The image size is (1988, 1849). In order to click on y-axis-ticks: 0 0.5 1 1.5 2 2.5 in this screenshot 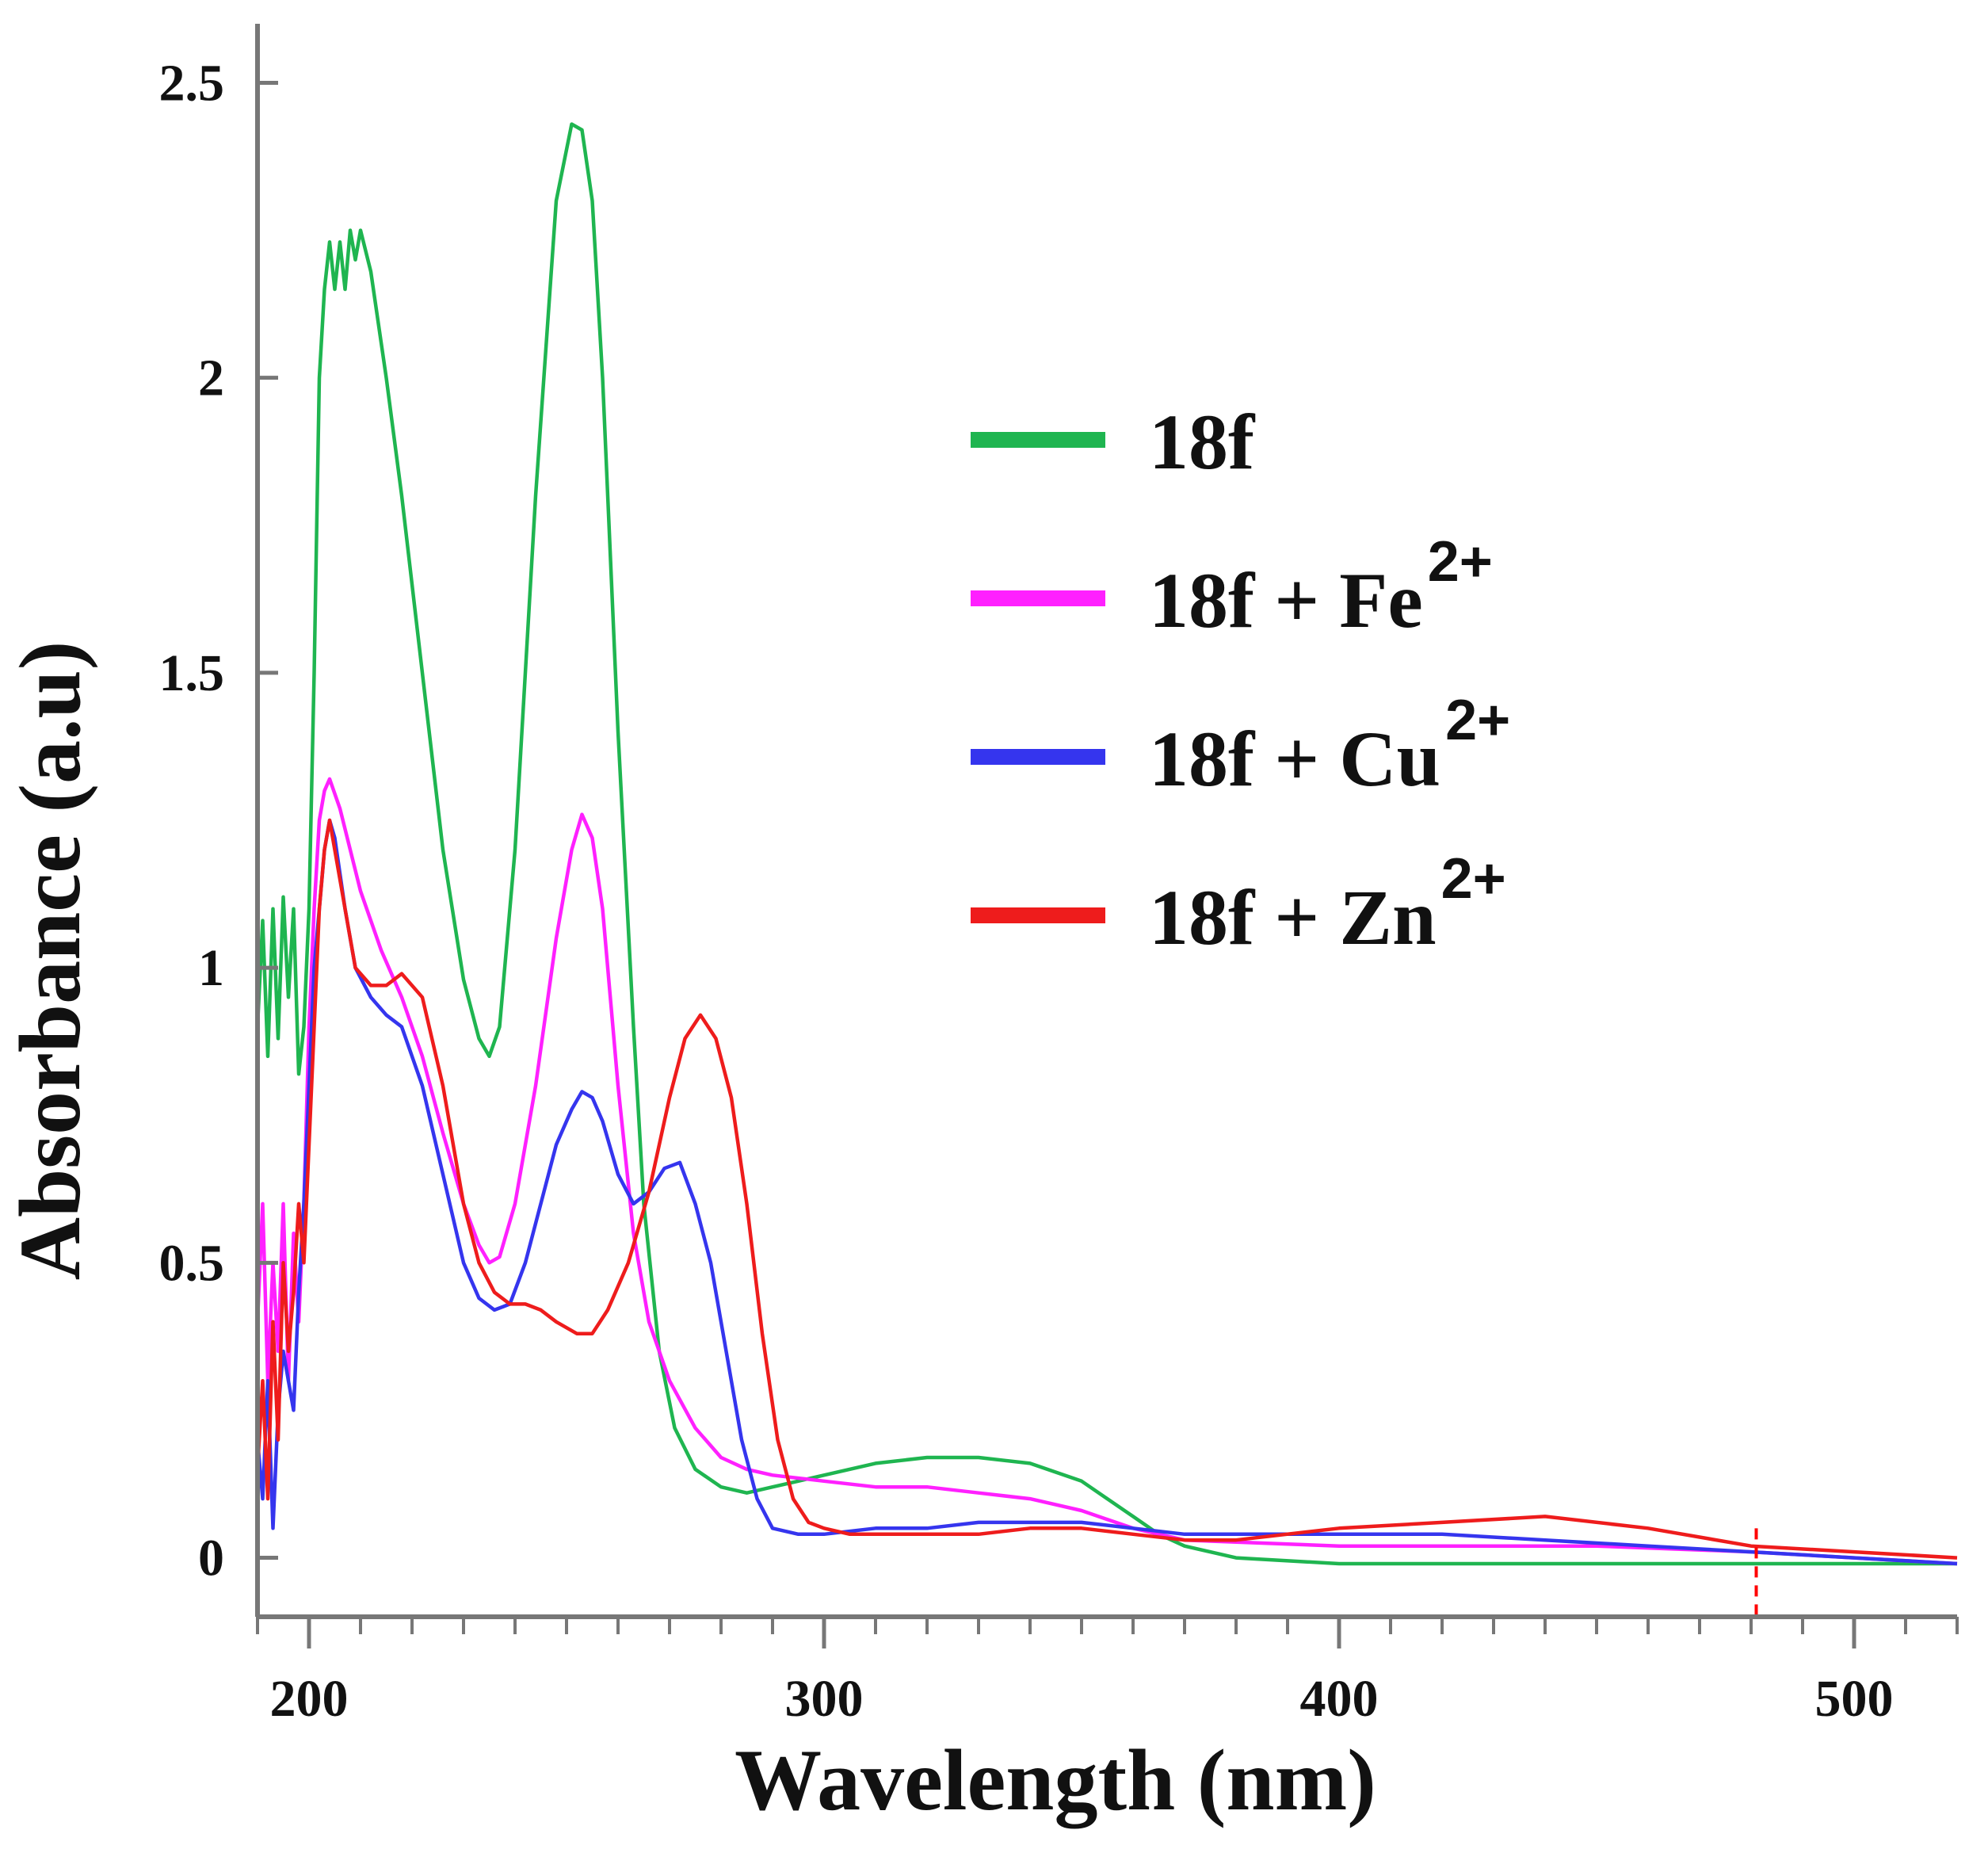, I will do `click(219, 820)`.